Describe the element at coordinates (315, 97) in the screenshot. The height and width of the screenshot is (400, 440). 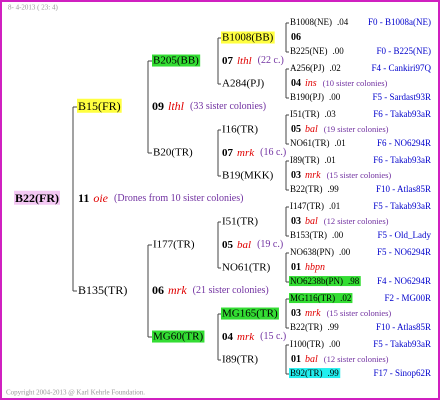
I see `colony: B190(PJ) .00` at that location.